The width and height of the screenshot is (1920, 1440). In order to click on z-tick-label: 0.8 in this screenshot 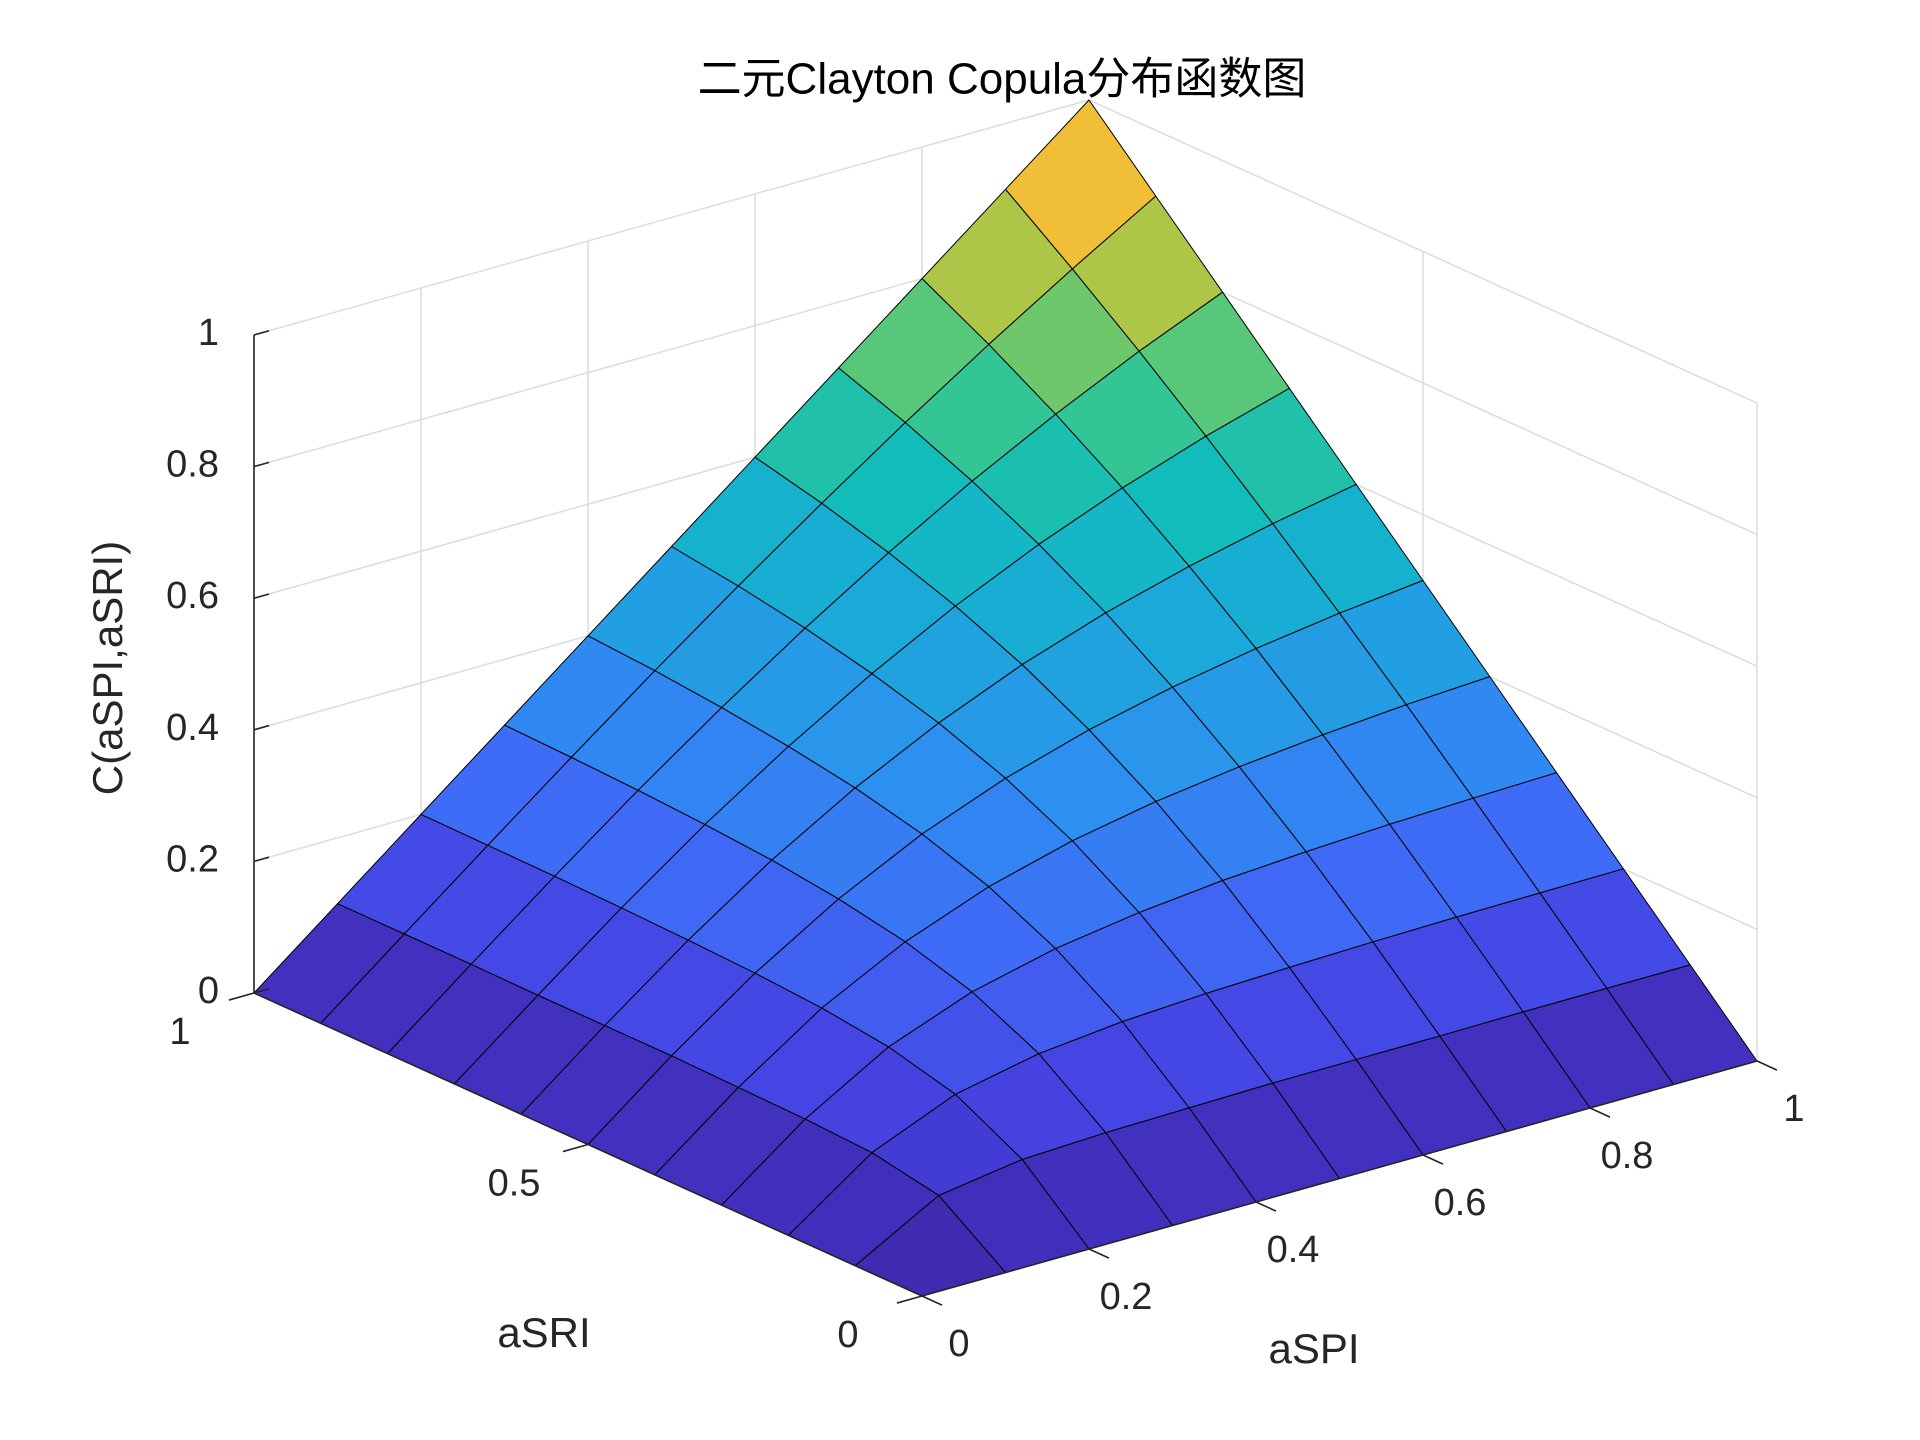, I will do `click(192, 465)`.